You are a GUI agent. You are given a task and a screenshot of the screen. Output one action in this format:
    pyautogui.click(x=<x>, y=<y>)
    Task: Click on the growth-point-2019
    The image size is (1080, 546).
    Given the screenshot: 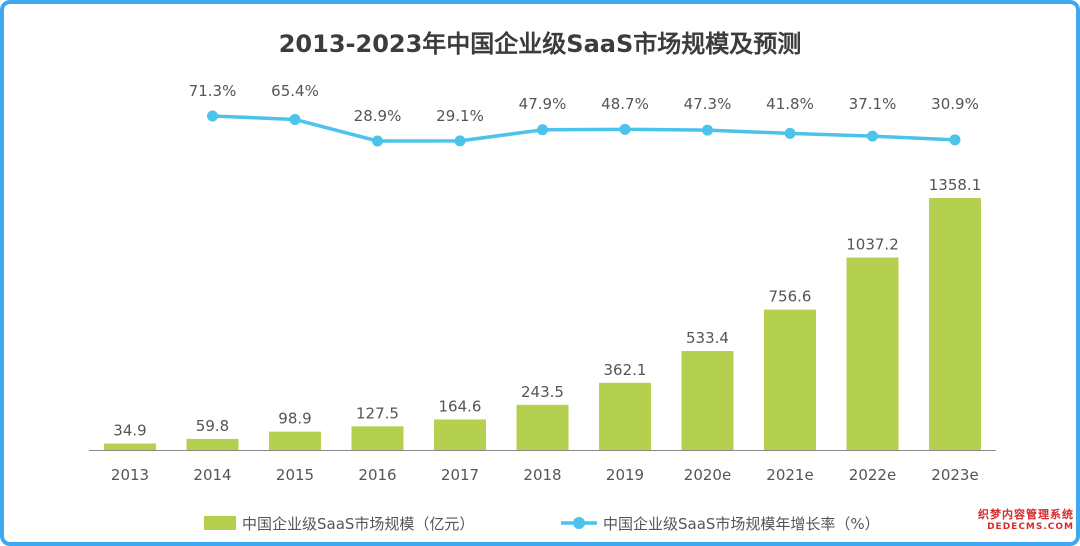 What is the action you would take?
    pyautogui.click(x=625, y=129)
    